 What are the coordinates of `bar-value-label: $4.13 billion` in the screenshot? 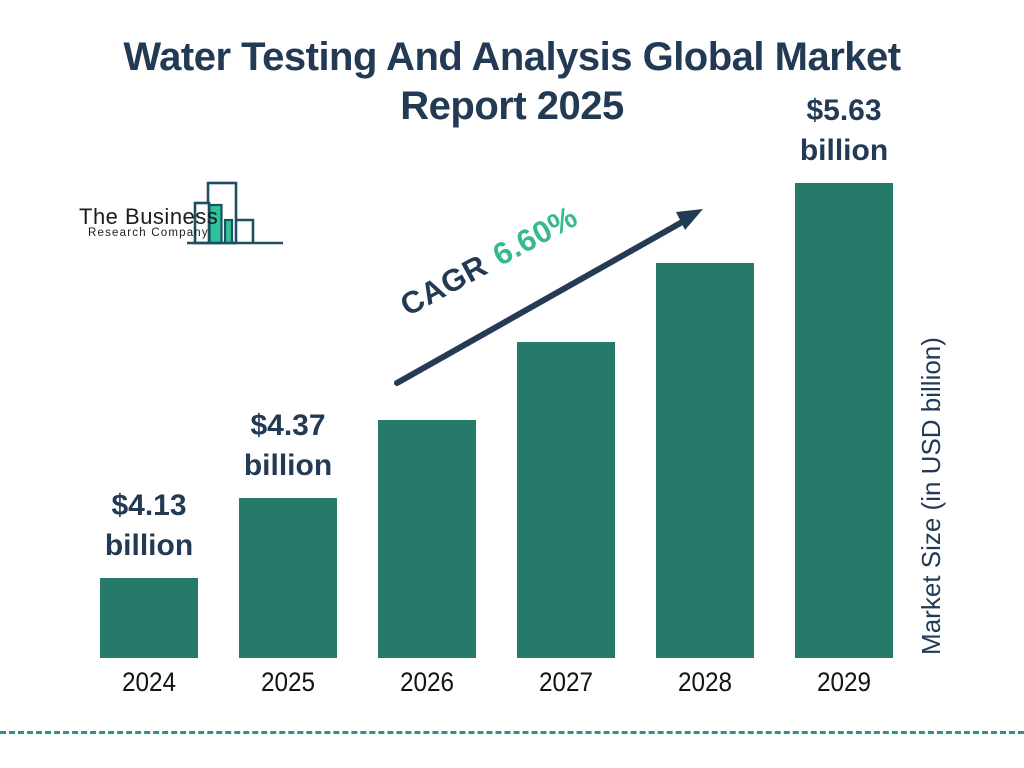 It's located at (149, 525).